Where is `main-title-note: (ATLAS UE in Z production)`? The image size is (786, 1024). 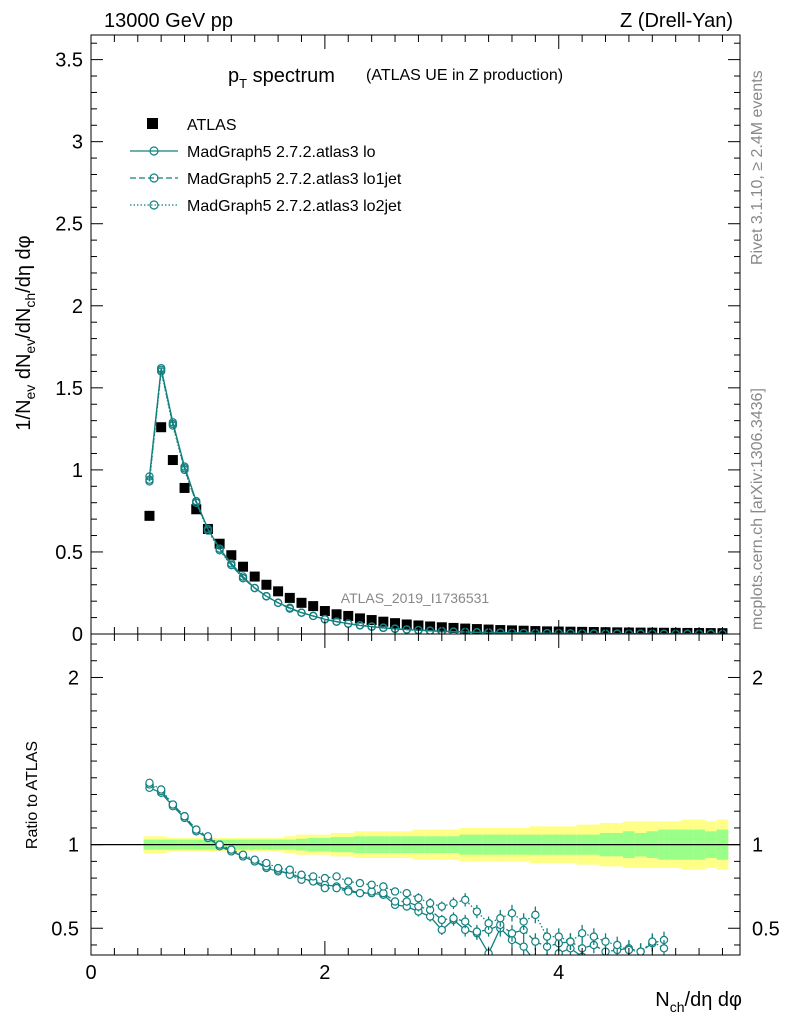 main-title-note: (ATLAS UE in Z production) is located at coordinates (464, 75).